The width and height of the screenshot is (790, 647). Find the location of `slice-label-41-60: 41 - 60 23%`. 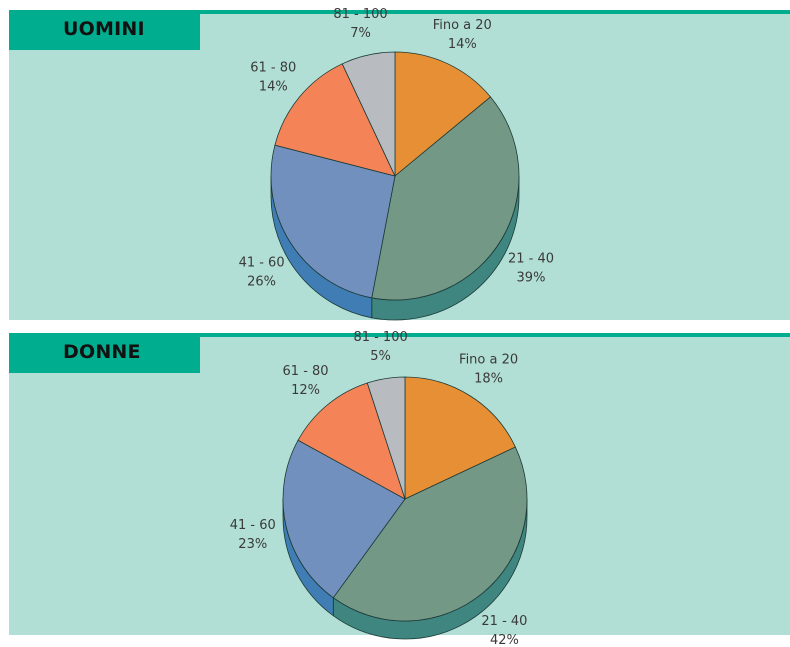

slice-label-41-60: 41 - 60 23% is located at coordinates (253, 535).